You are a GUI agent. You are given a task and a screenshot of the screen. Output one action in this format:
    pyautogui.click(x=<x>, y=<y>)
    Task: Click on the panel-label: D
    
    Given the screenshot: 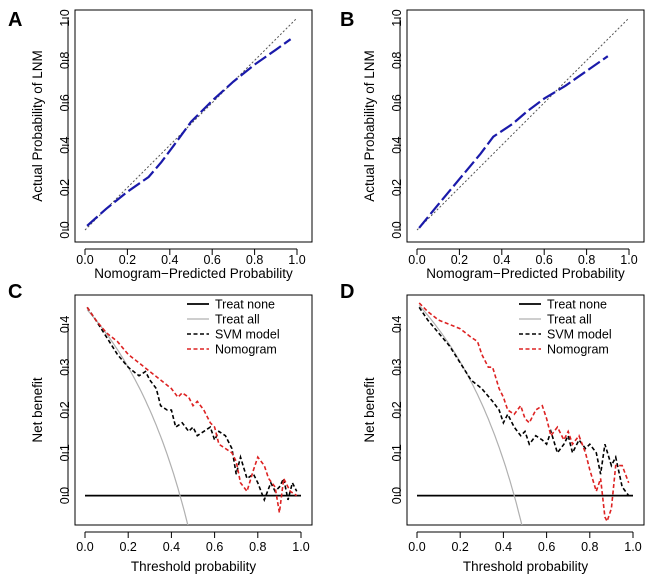 What is the action you would take?
    pyautogui.click(x=347, y=292)
    